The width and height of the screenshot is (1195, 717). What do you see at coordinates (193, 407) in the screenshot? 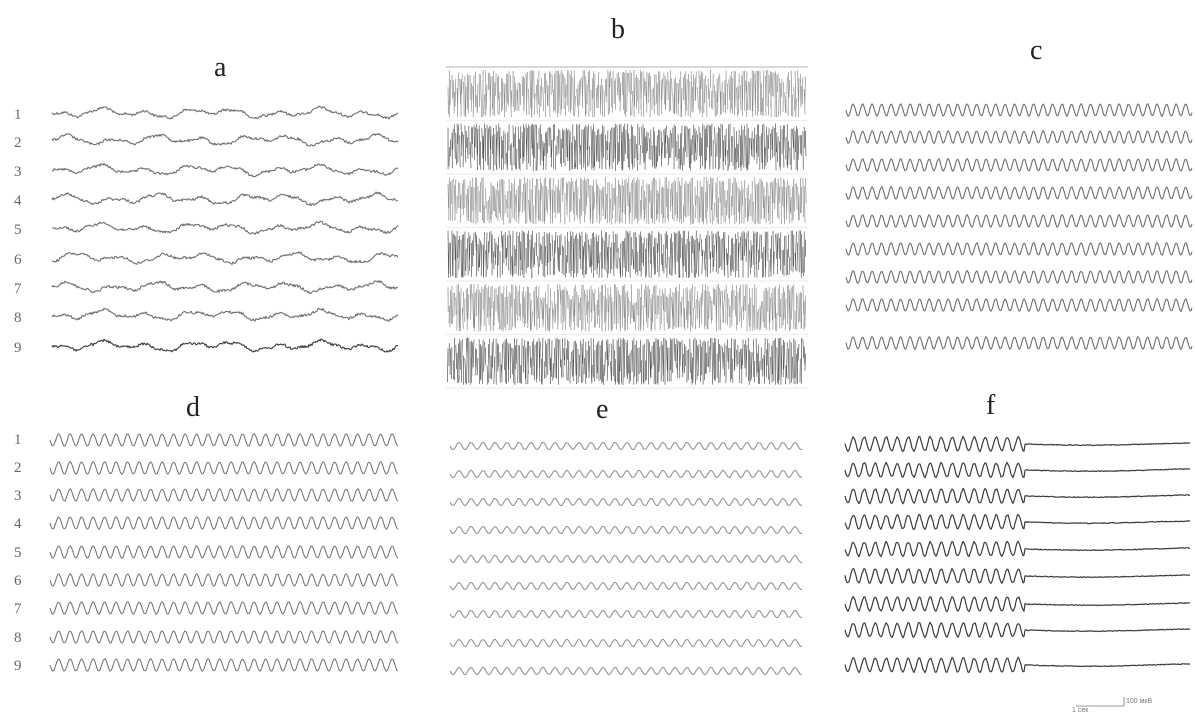
I see `panel-label-d: d` at bounding box center [193, 407].